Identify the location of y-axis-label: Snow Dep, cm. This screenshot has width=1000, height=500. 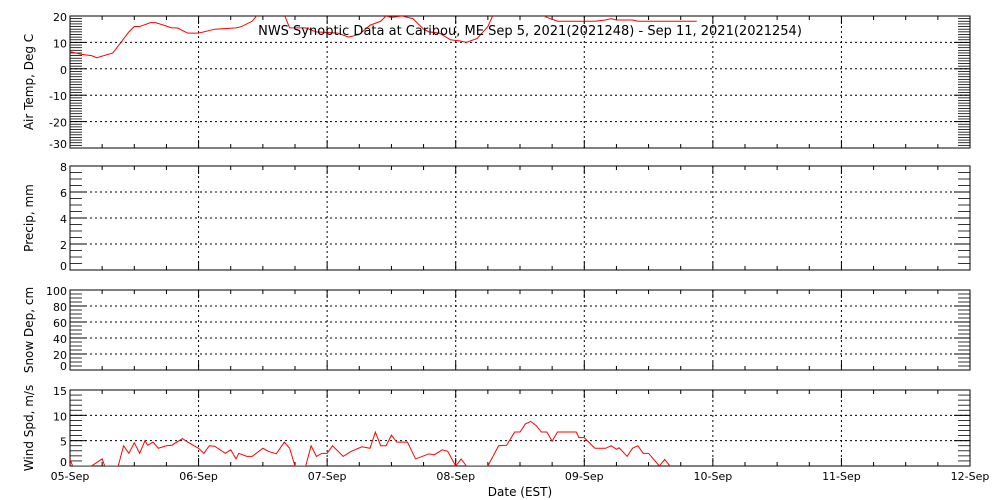
(29, 330).